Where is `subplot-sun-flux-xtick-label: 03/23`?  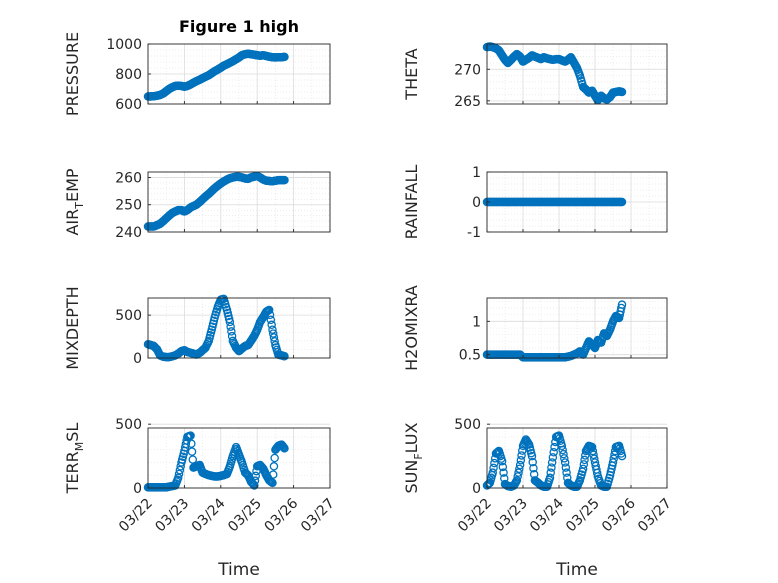
subplot-sun-flux-xtick-label: 03/23 is located at coordinates (511, 516).